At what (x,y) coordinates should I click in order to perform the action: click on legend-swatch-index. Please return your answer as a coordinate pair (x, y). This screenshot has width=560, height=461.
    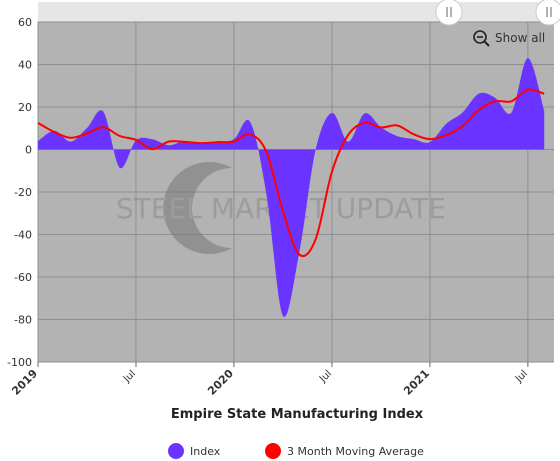
    Looking at the image, I should click on (176, 451).